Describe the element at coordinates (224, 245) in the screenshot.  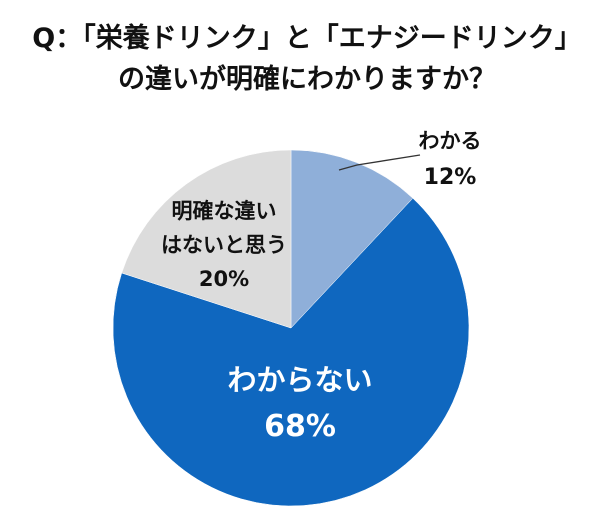
I see `slice-label-3: はないと思う` at that location.